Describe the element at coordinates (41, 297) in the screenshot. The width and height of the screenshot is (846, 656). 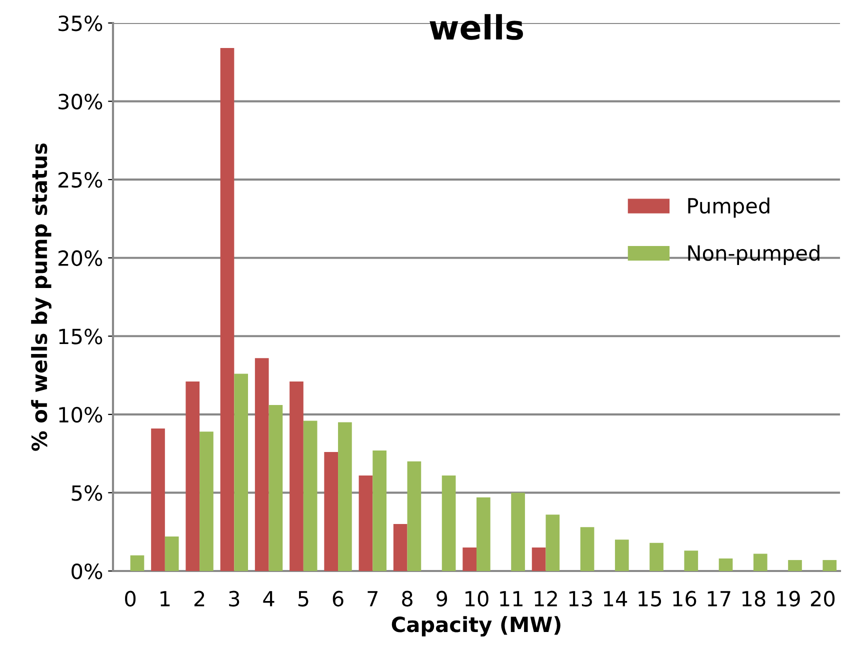
I see `y-axis-title: % of wells by pump status` at that location.